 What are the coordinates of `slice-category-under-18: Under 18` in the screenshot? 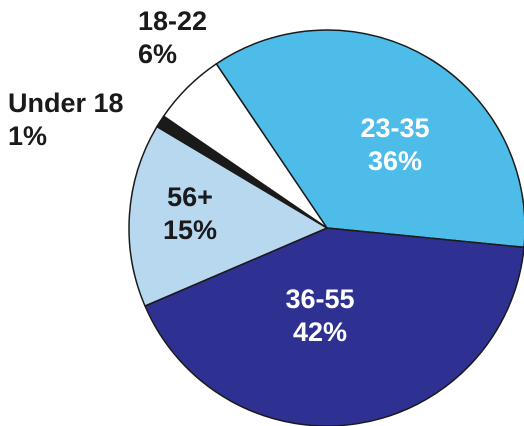 It's located at (66, 103).